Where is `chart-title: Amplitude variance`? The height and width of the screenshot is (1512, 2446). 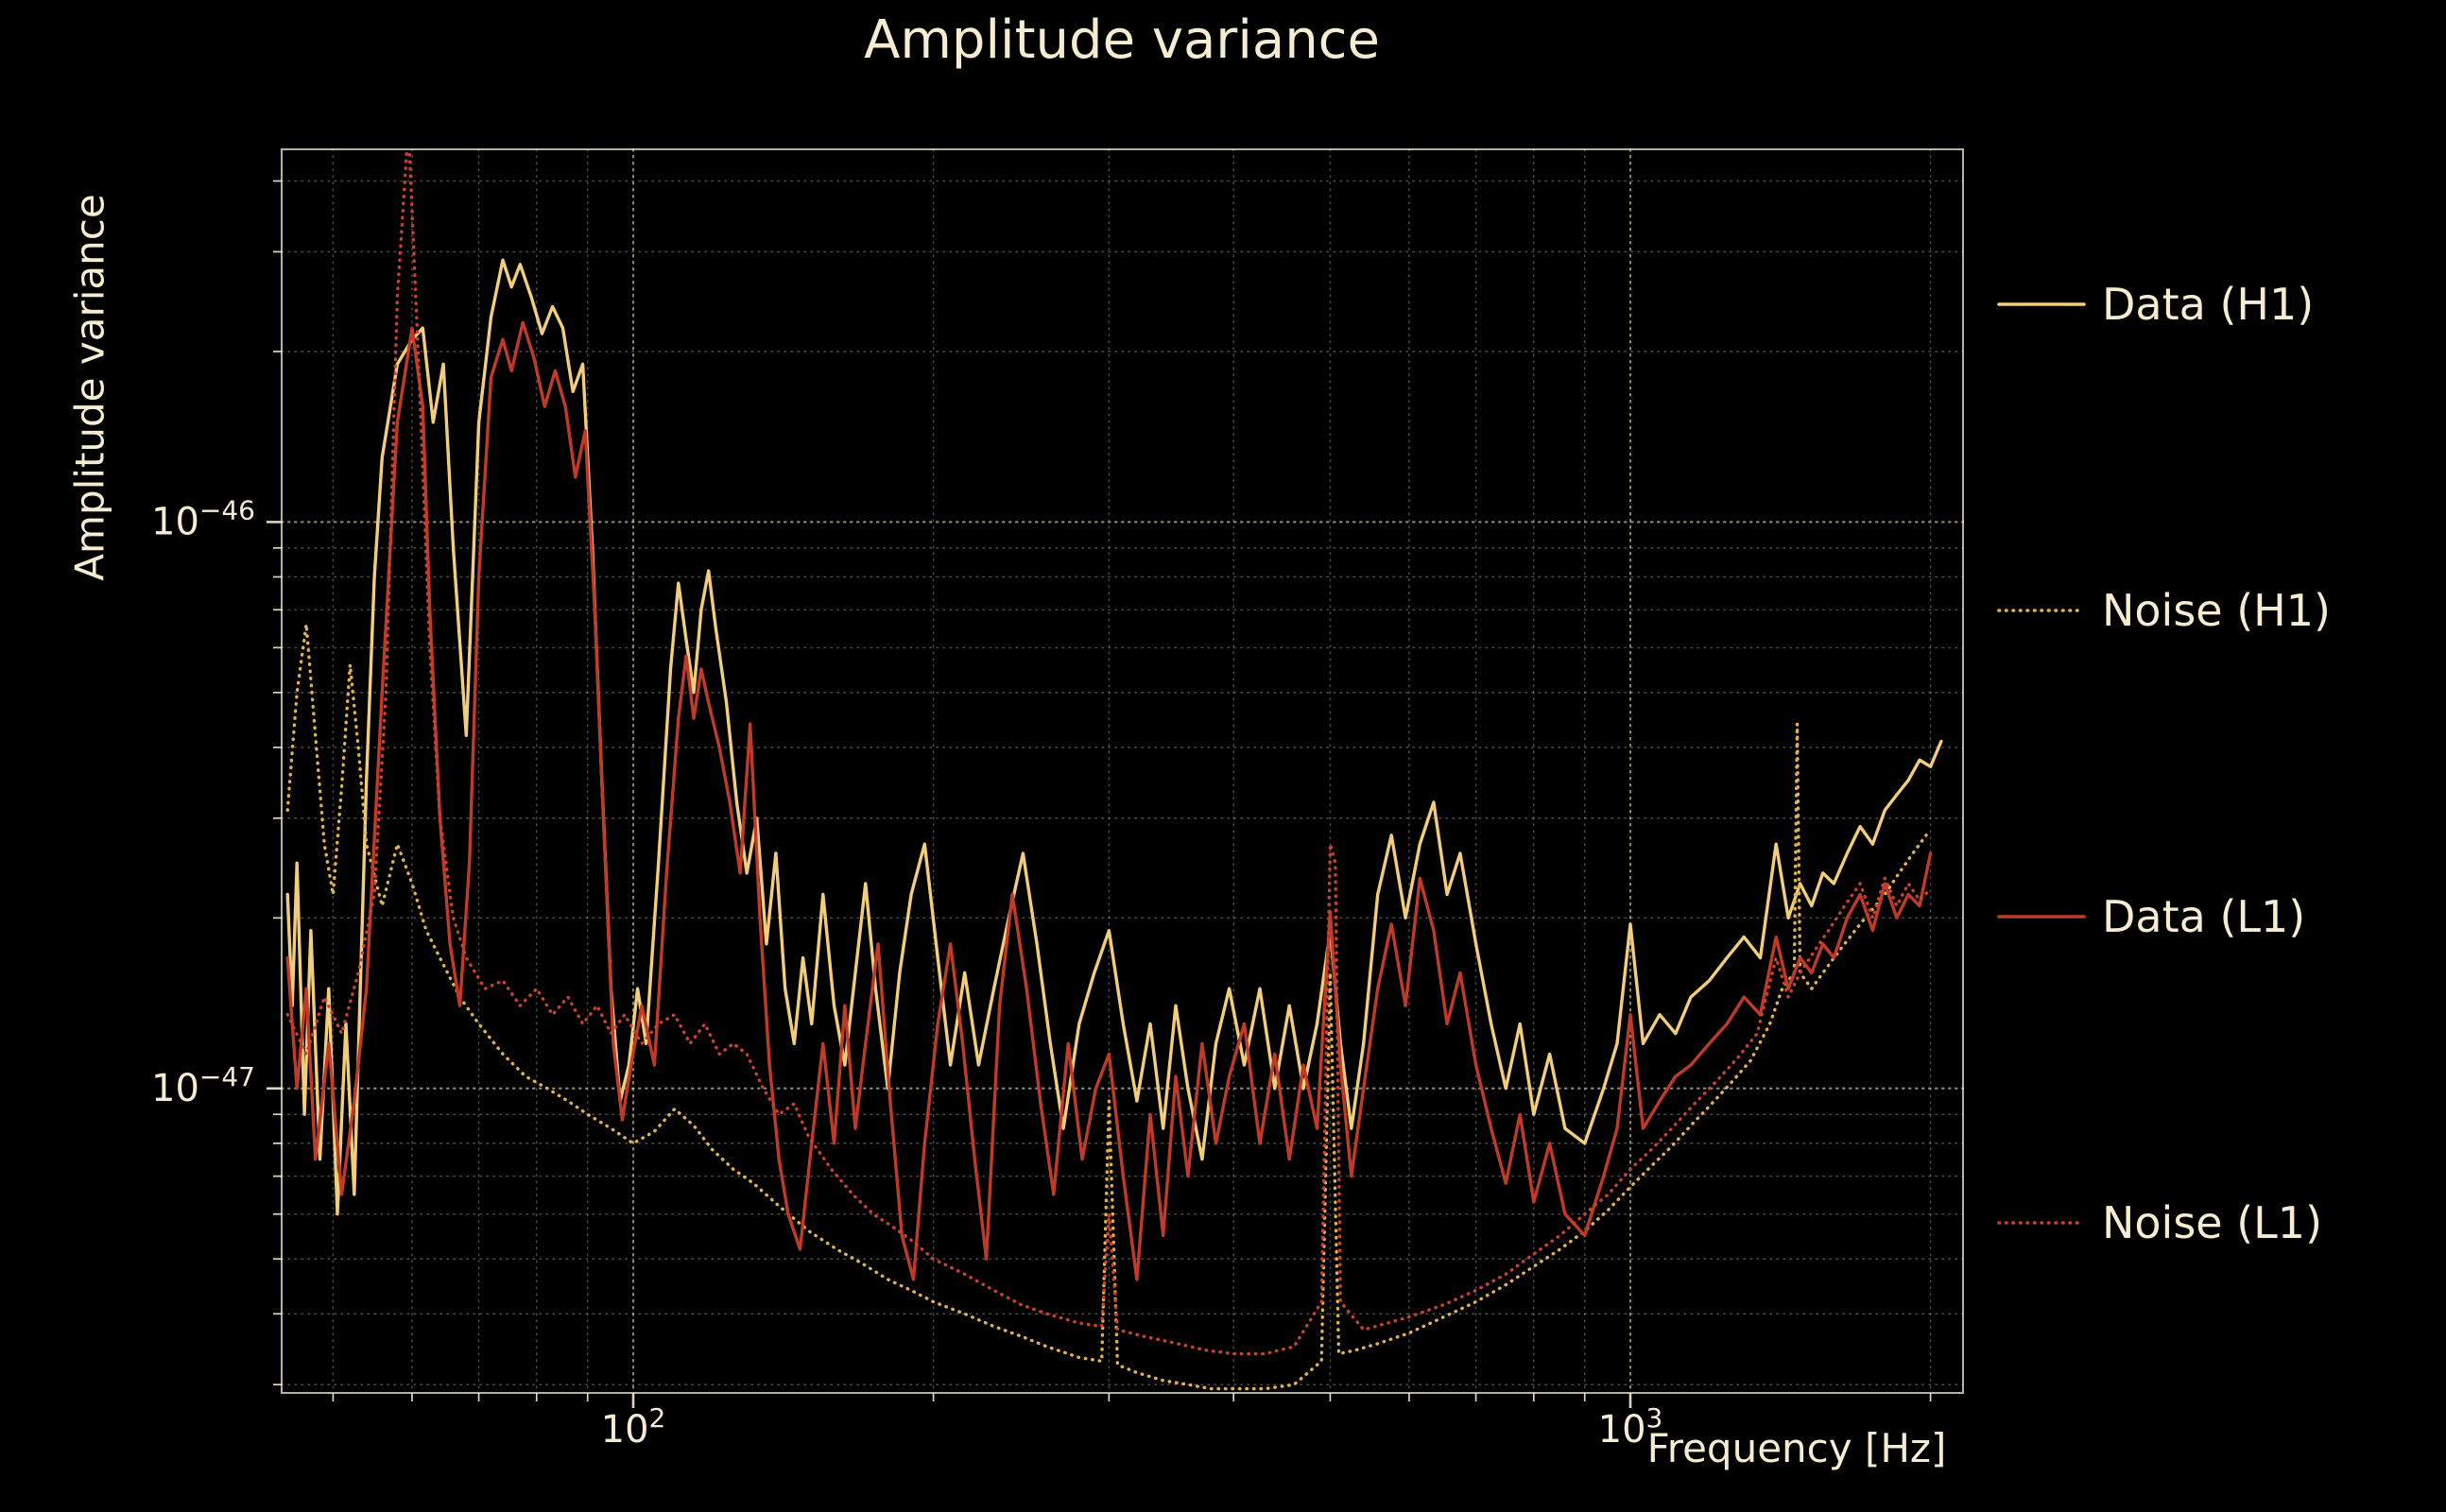
chart-title: Amplitude variance is located at coordinates (1122, 40).